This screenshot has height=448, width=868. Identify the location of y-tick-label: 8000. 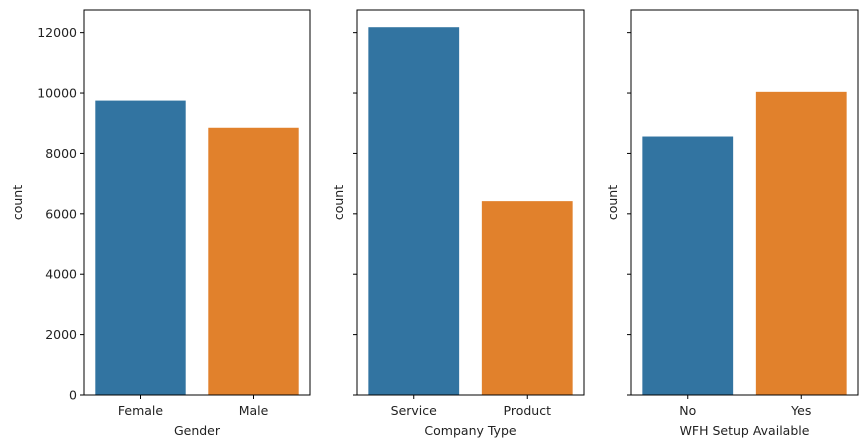
(61, 153).